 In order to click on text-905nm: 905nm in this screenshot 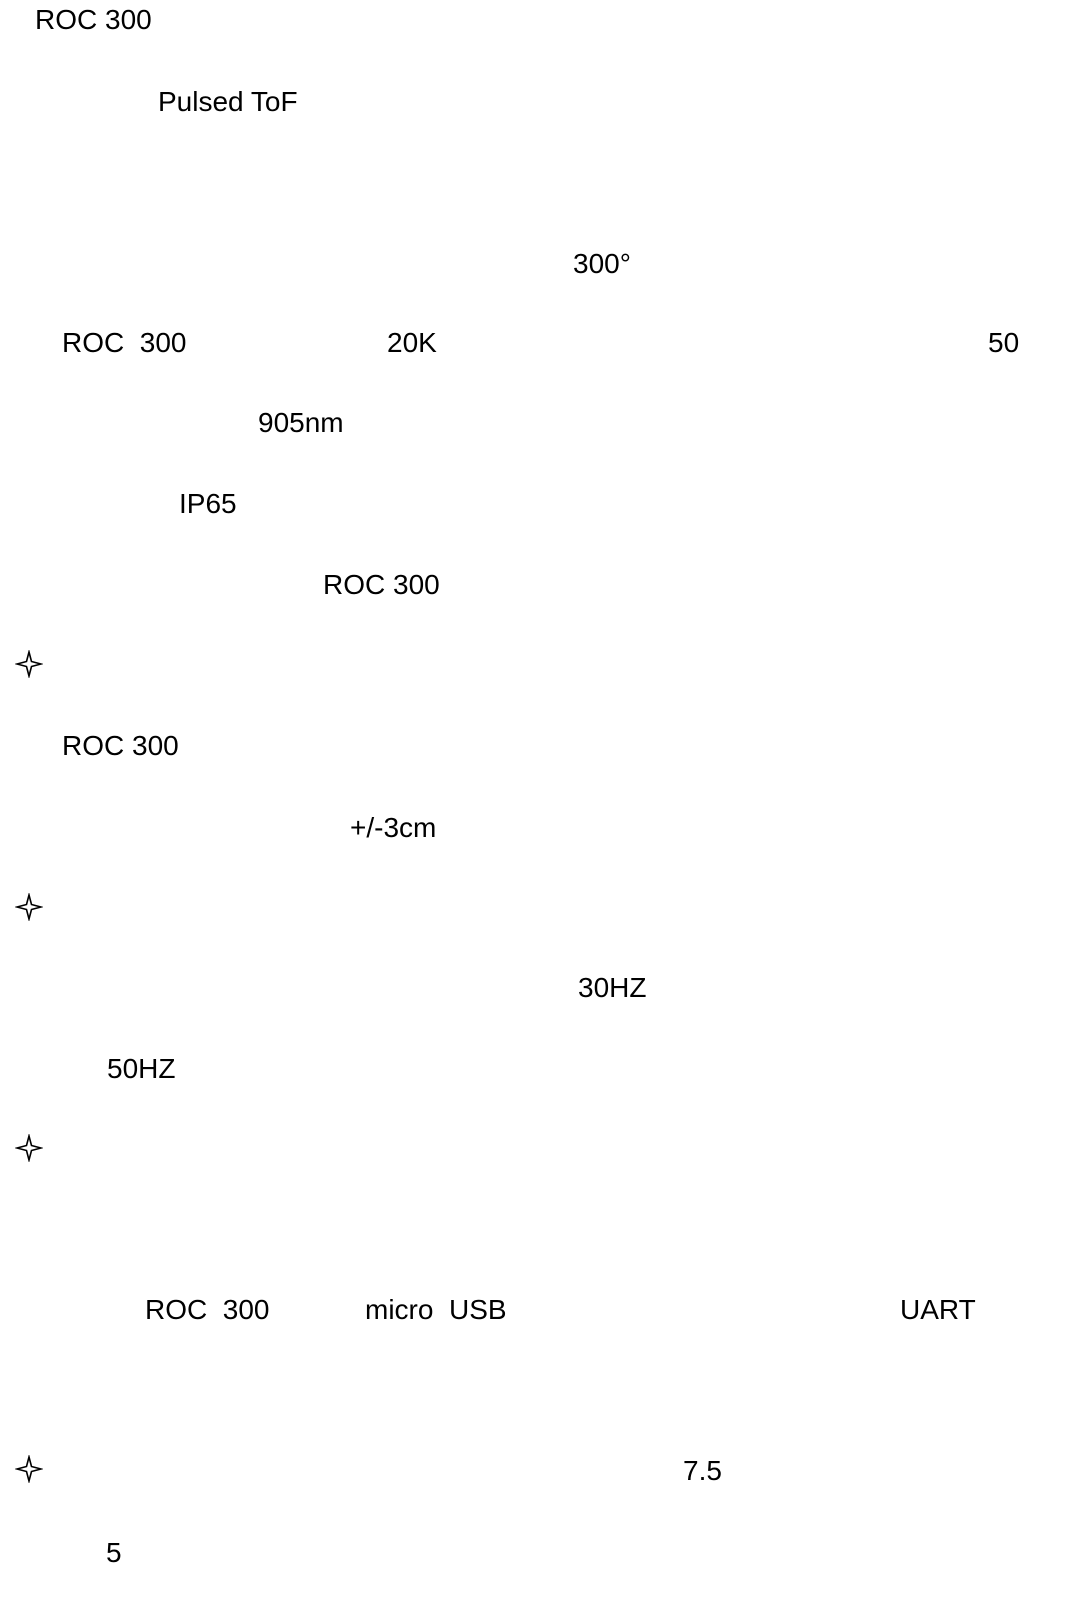, I will do `click(301, 422)`.